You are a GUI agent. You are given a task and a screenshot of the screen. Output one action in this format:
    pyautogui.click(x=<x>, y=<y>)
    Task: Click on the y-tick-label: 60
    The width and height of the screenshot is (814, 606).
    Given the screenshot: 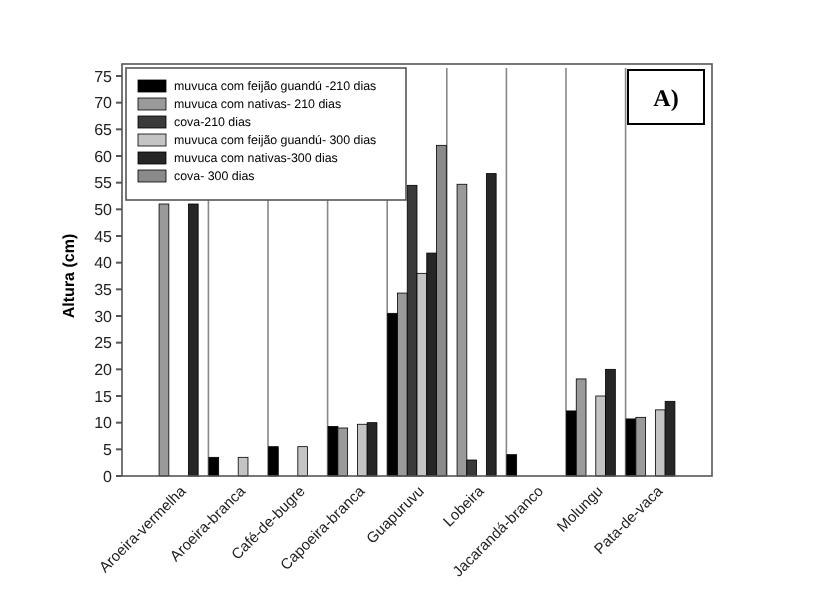 What is the action you would take?
    pyautogui.click(x=104, y=156)
    